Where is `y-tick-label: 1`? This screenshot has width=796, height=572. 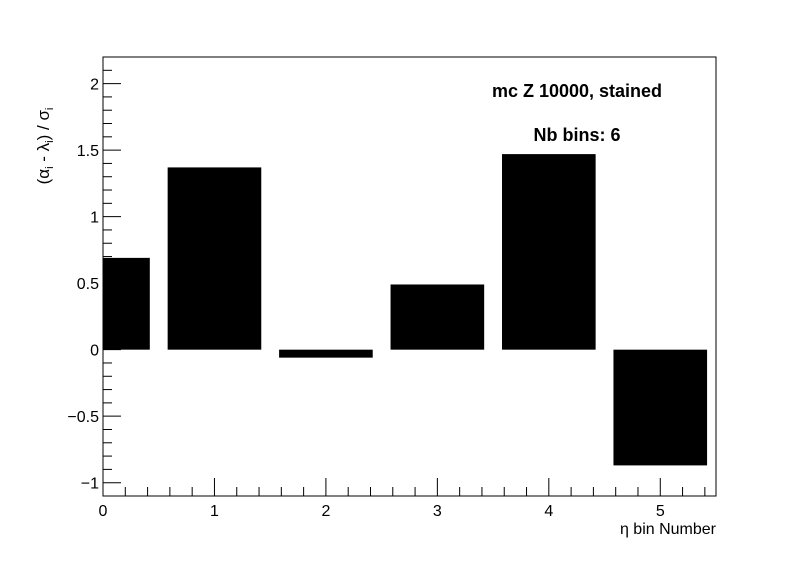
y-tick-label: 1 is located at coordinates (94, 218).